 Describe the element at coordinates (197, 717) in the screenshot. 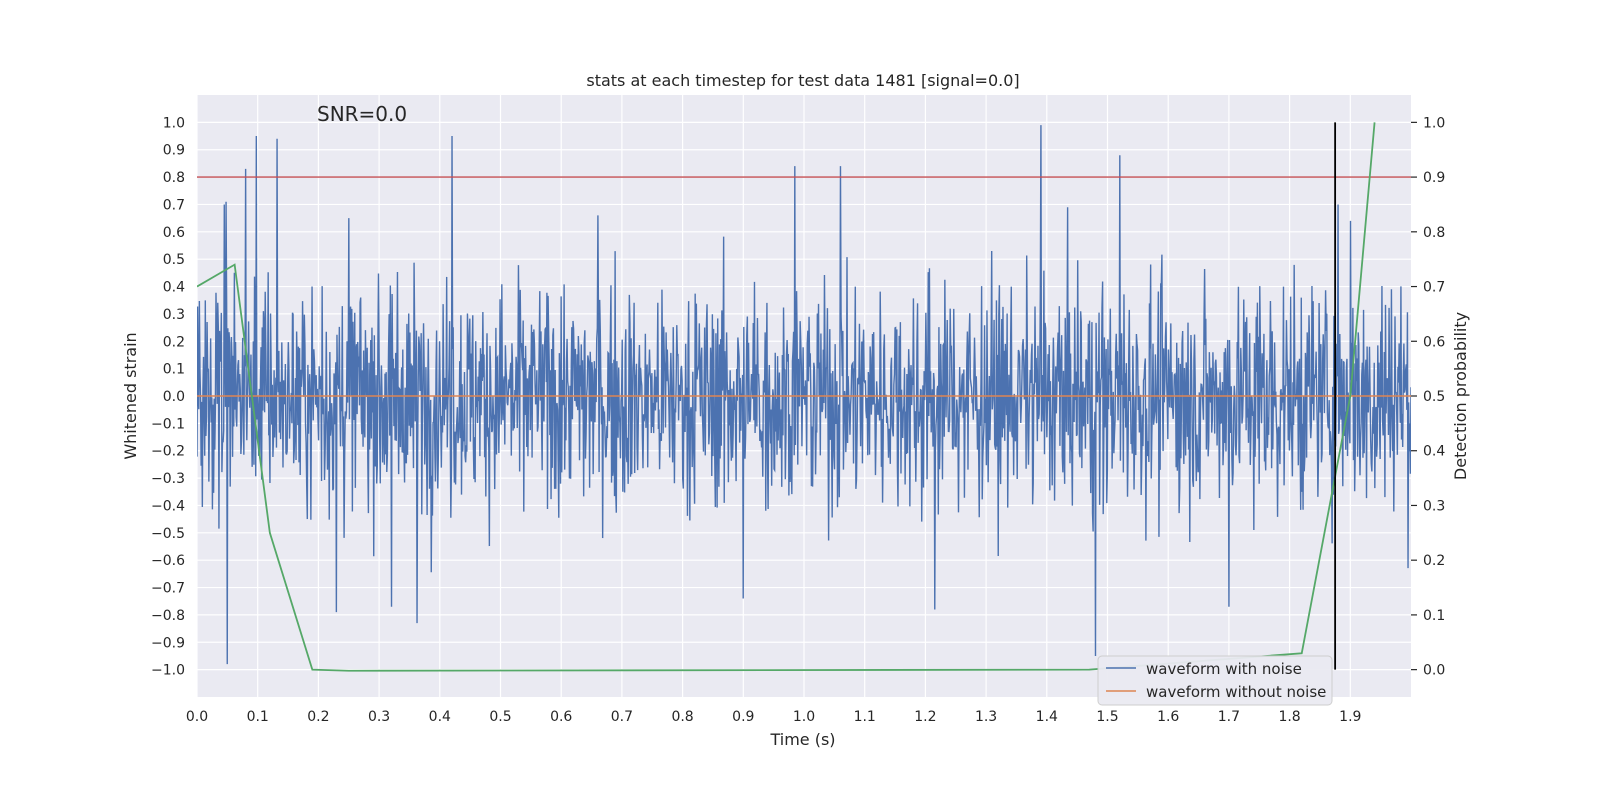

I see `x-tick-label: 0.0` at that location.